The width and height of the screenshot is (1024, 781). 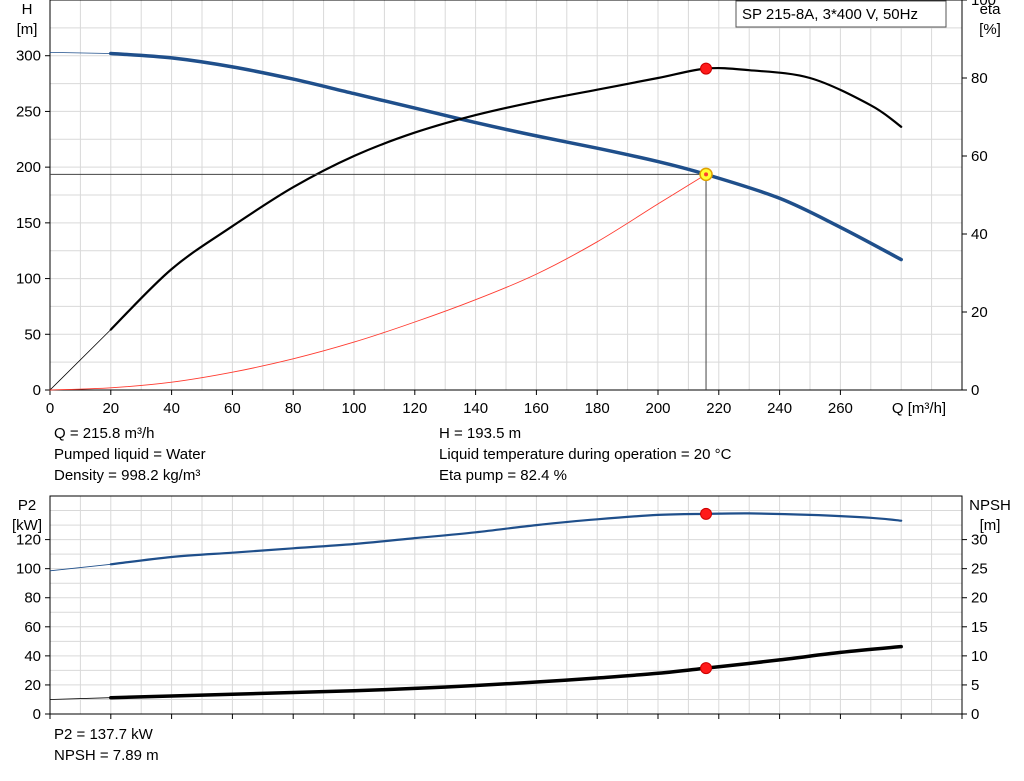 I want to click on lower-y-right-tick-label: 5, so click(x=975, y=685).